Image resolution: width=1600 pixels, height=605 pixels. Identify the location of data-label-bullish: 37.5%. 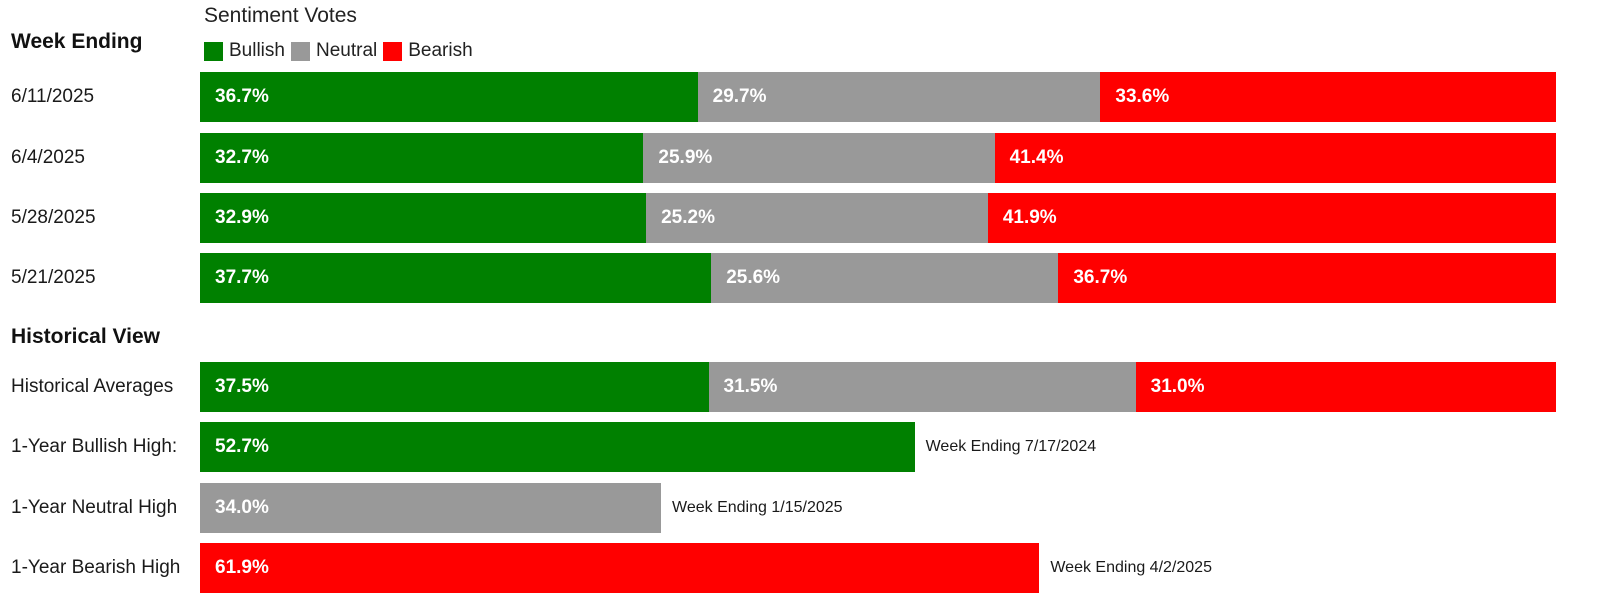
(242, 386).